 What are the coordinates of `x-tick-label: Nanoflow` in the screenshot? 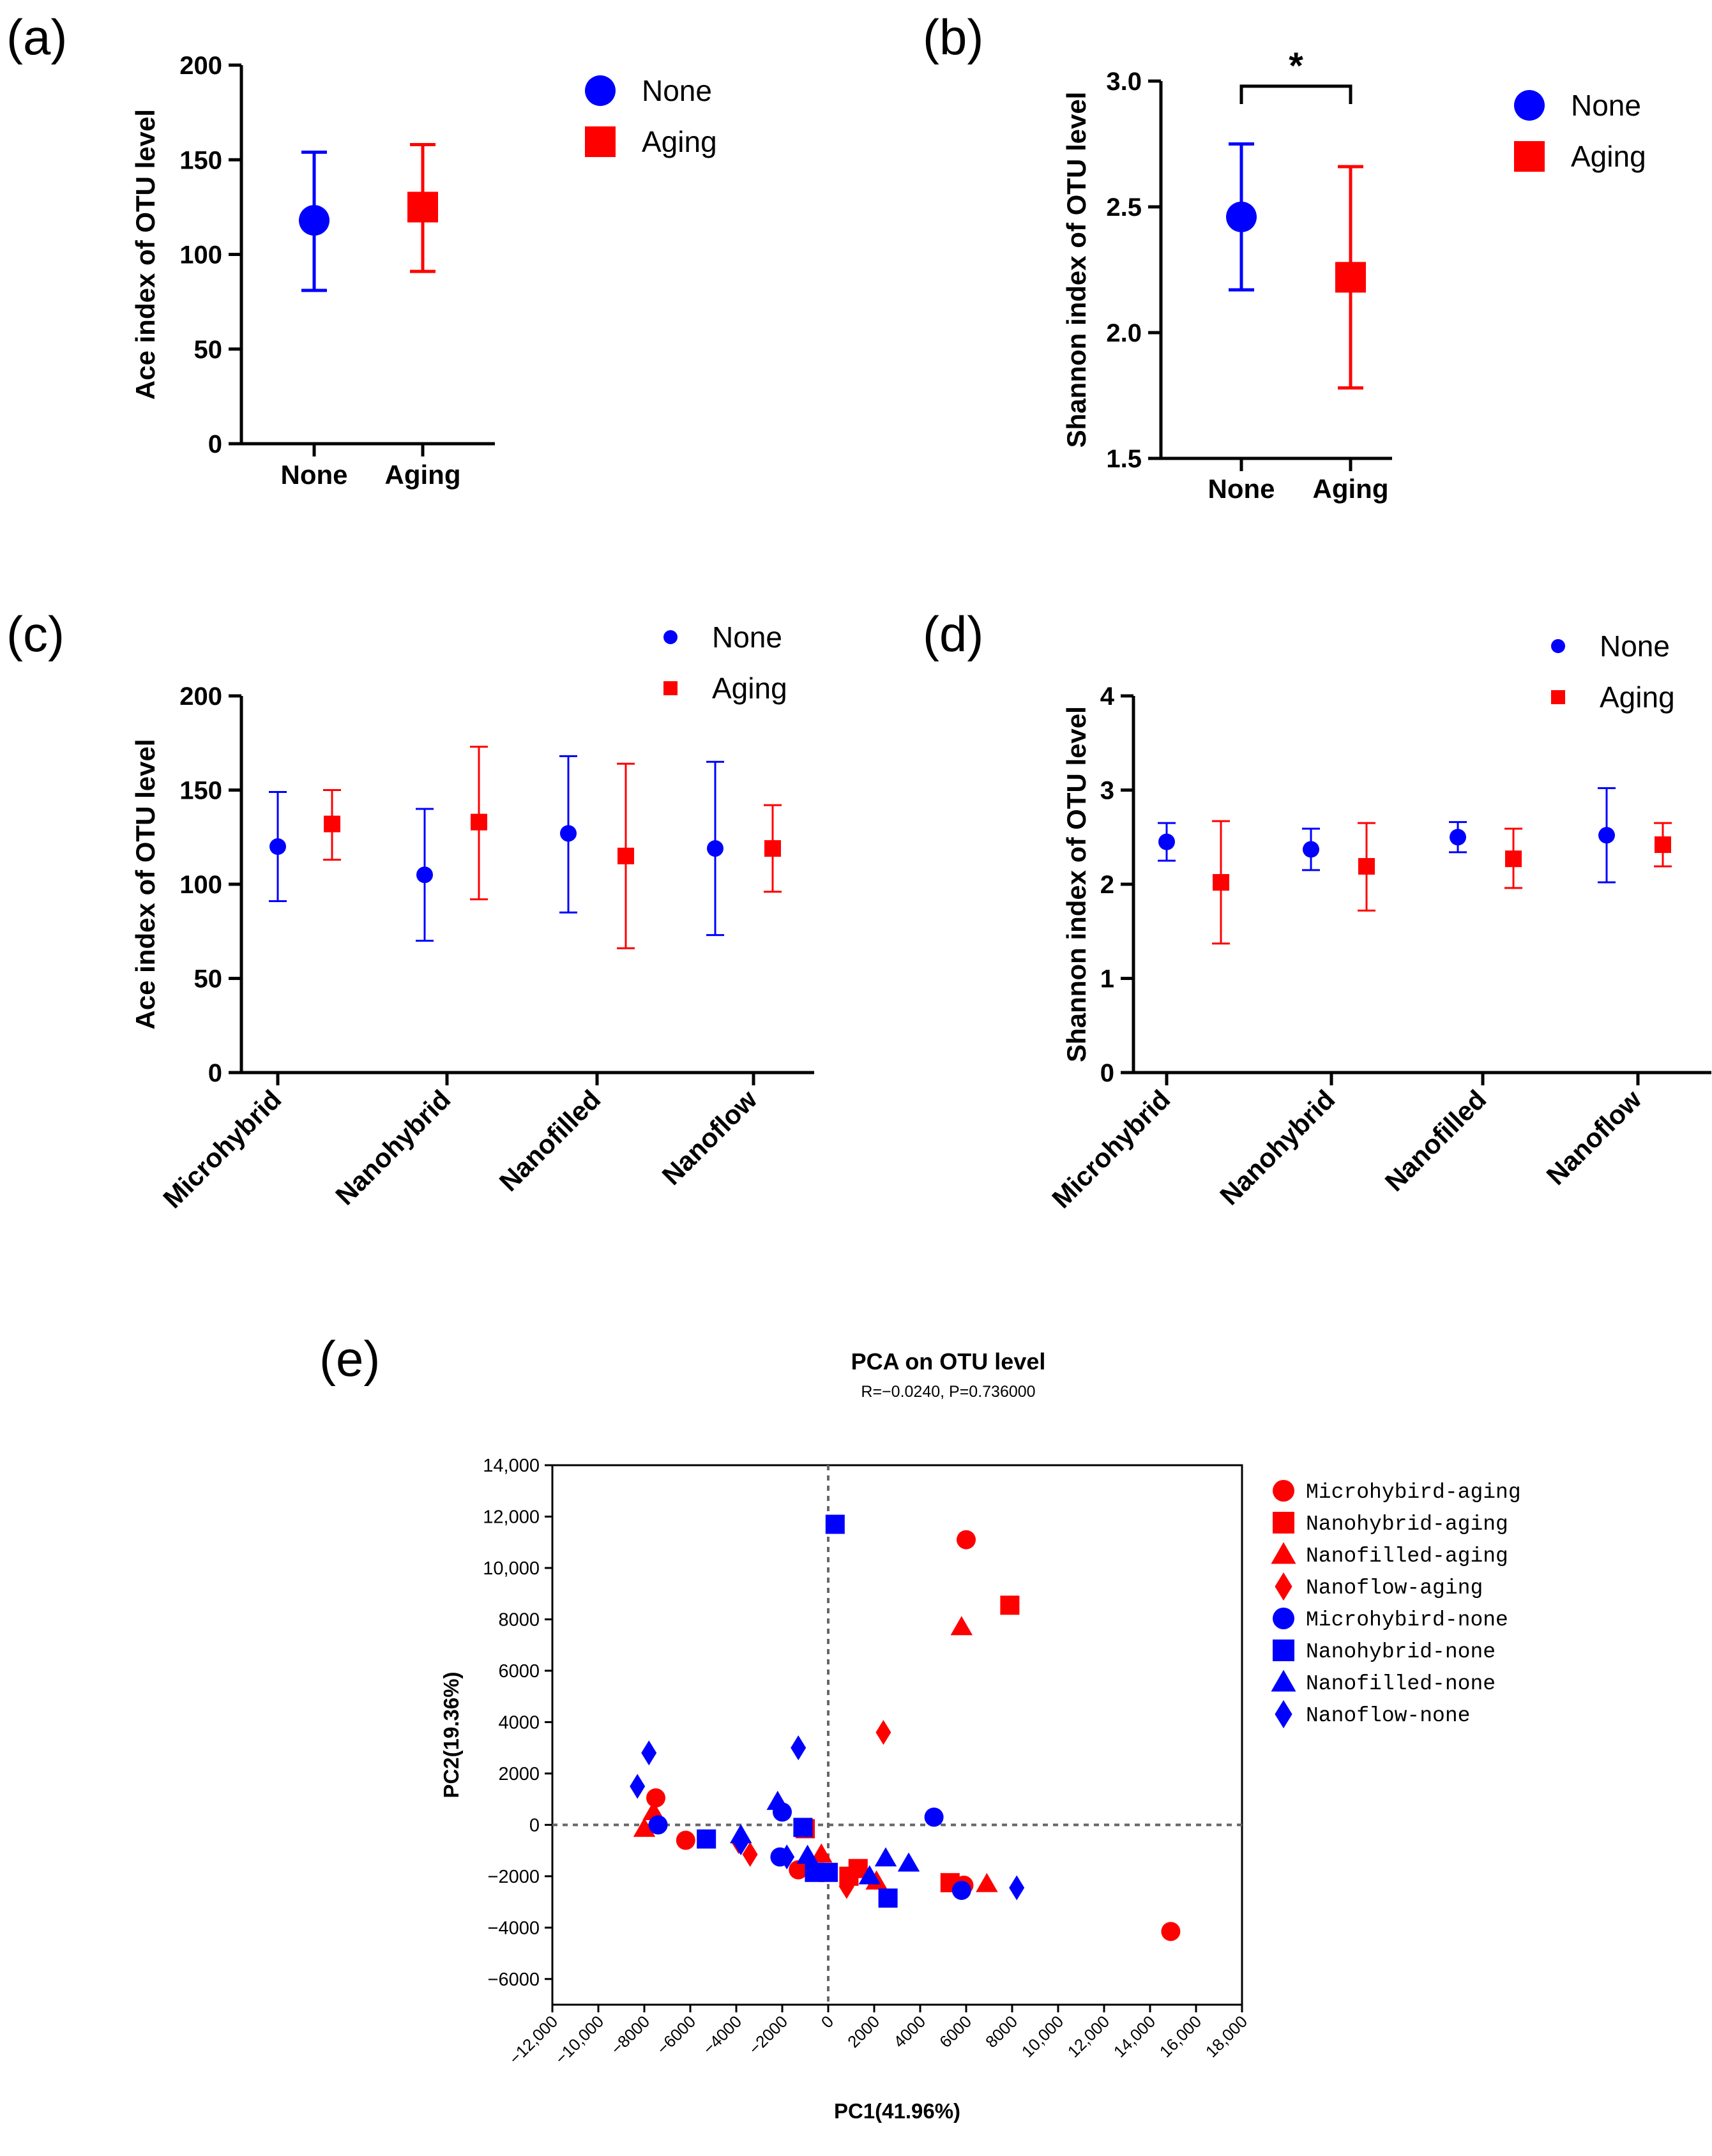 It's located at (709, 1137).